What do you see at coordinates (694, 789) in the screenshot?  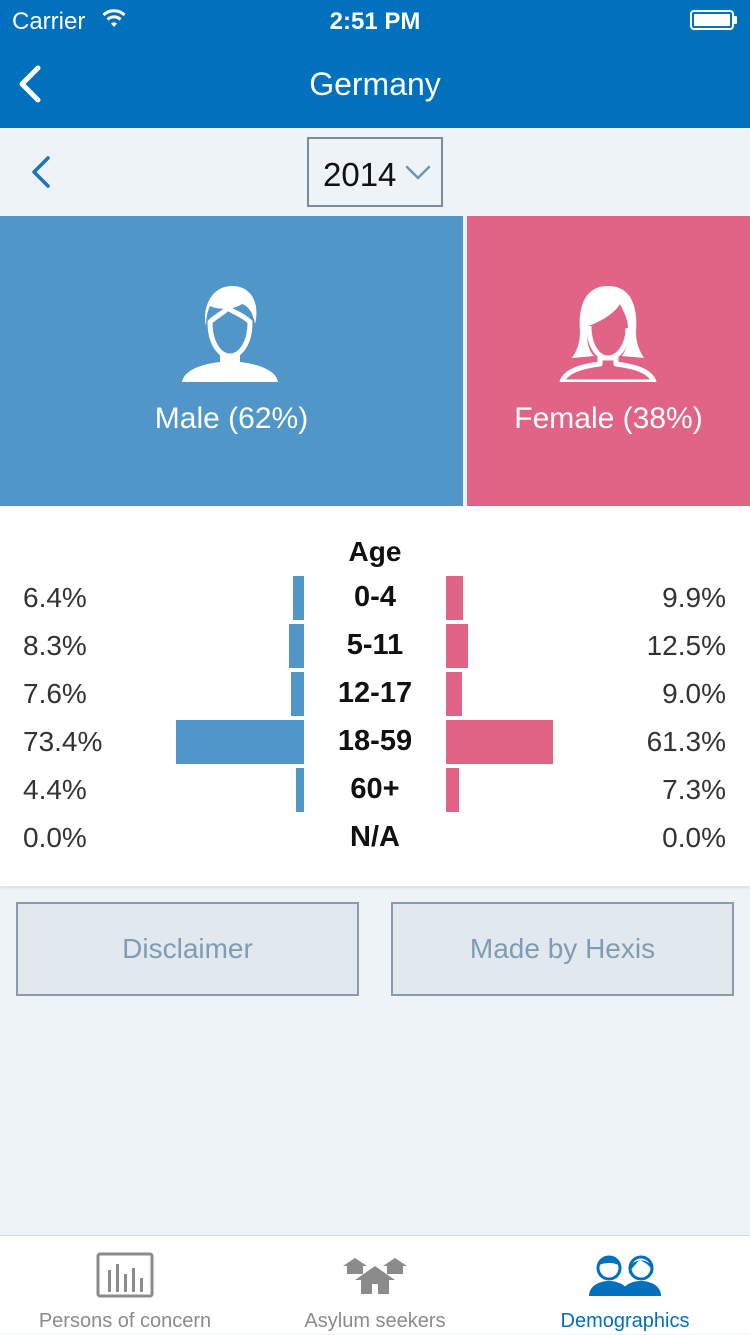 I see `female-percentage: 7.3%` at bounding box center [694, 789].